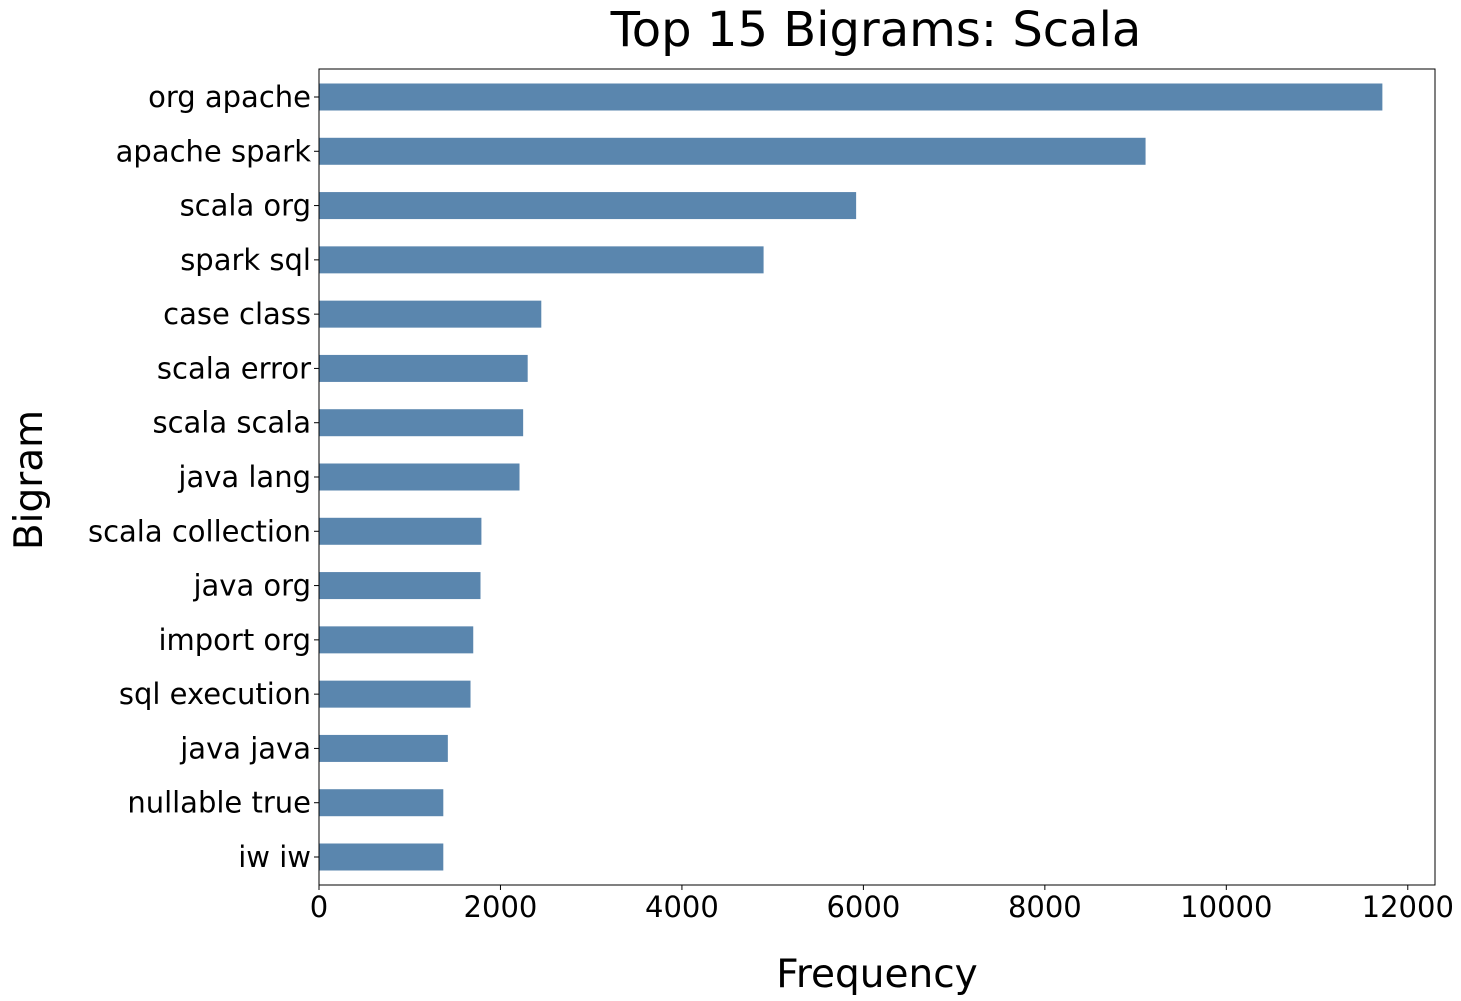  What do you see at coordinates (251, 586) in the screenshot?
I see `y-tick-label: java org` at bounding box center [251, 586].